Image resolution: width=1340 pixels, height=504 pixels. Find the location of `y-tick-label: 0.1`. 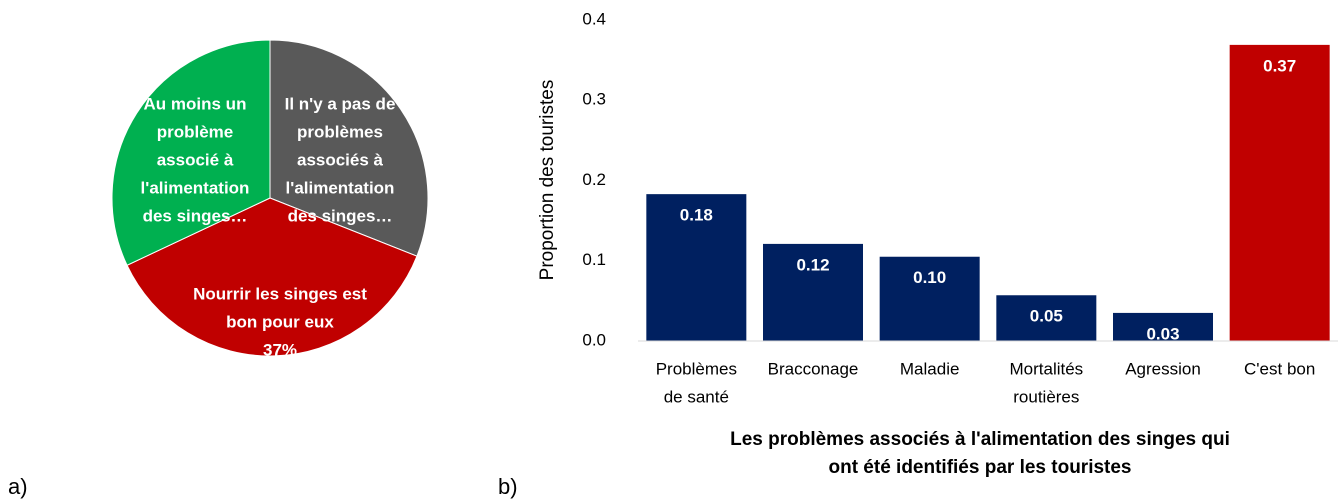

y-tick-label: 0.1 is located at coordinates (594, 259).